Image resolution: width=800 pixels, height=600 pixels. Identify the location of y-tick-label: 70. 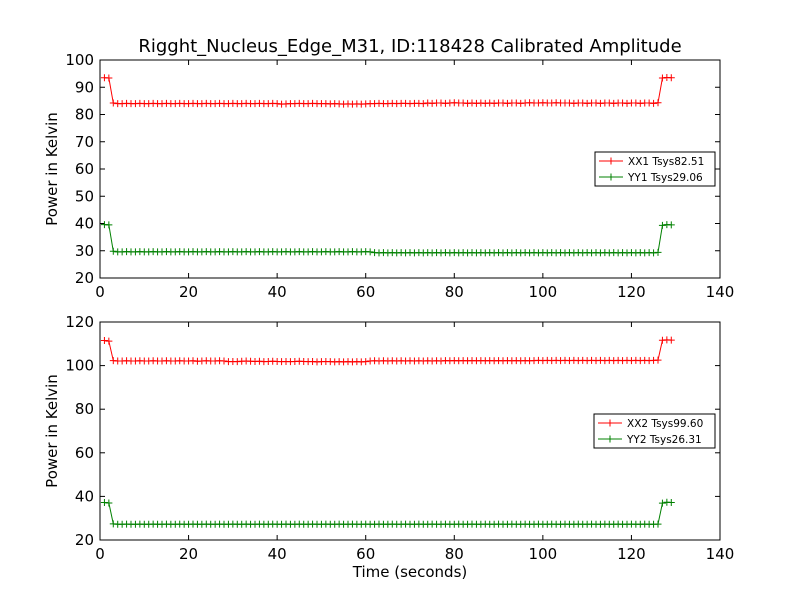
(84, 142).